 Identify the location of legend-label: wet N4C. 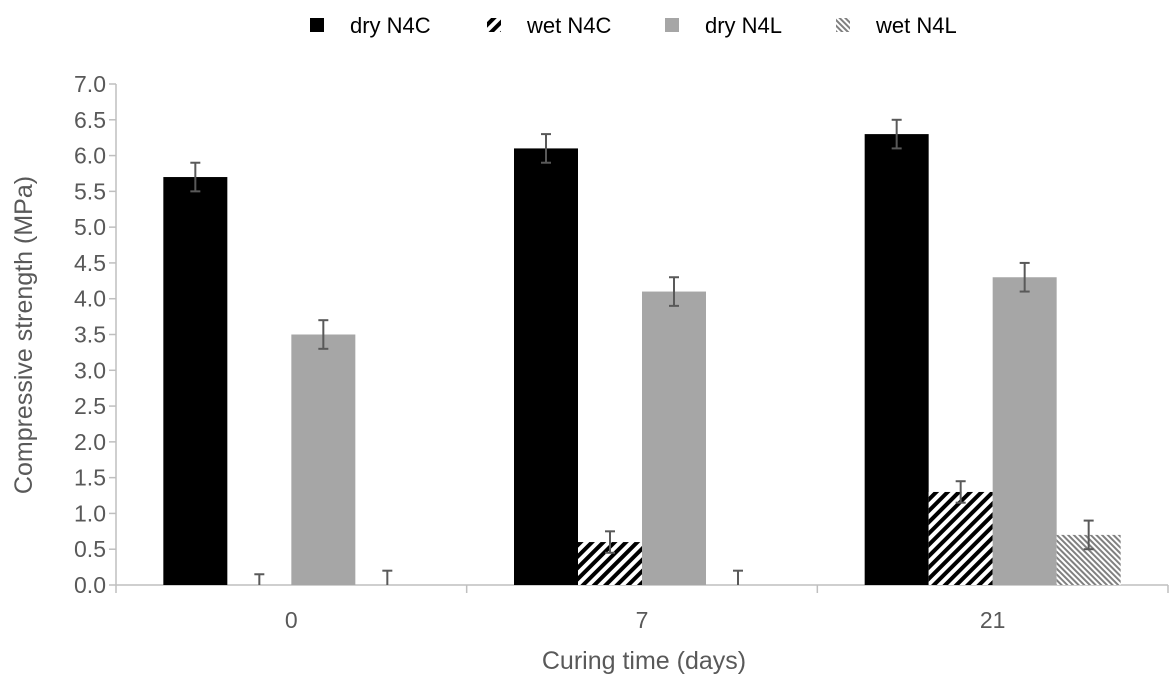
(568, 25).